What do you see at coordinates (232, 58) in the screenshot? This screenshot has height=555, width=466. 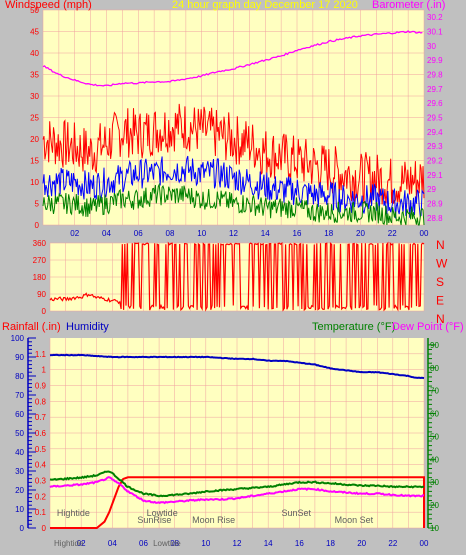 I see `barometer-line` at bounding box center [232, 58].